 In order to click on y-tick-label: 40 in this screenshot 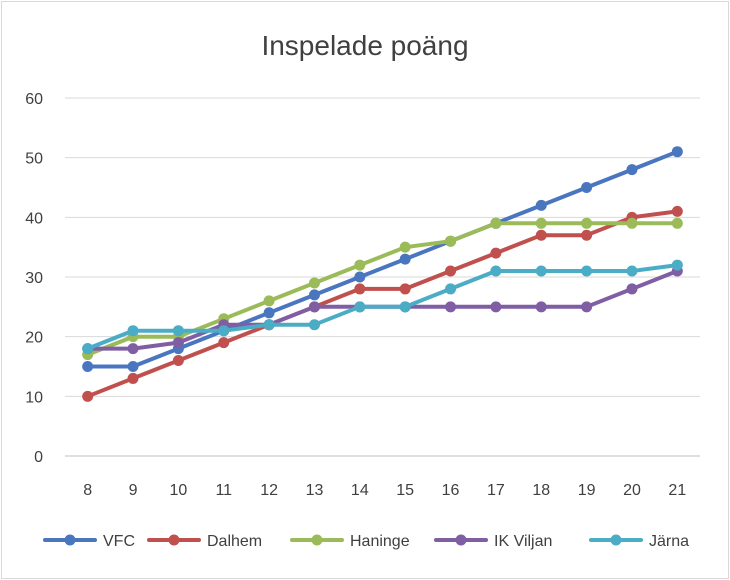, I will do `click(34, 218)`.